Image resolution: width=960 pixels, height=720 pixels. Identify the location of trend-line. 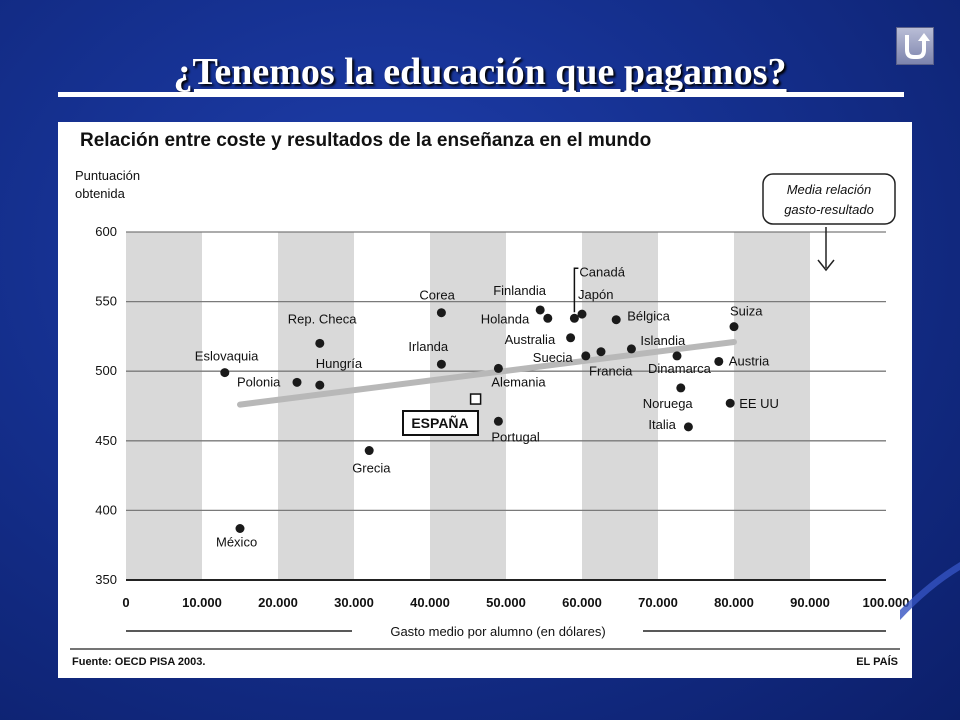
(487, 373).